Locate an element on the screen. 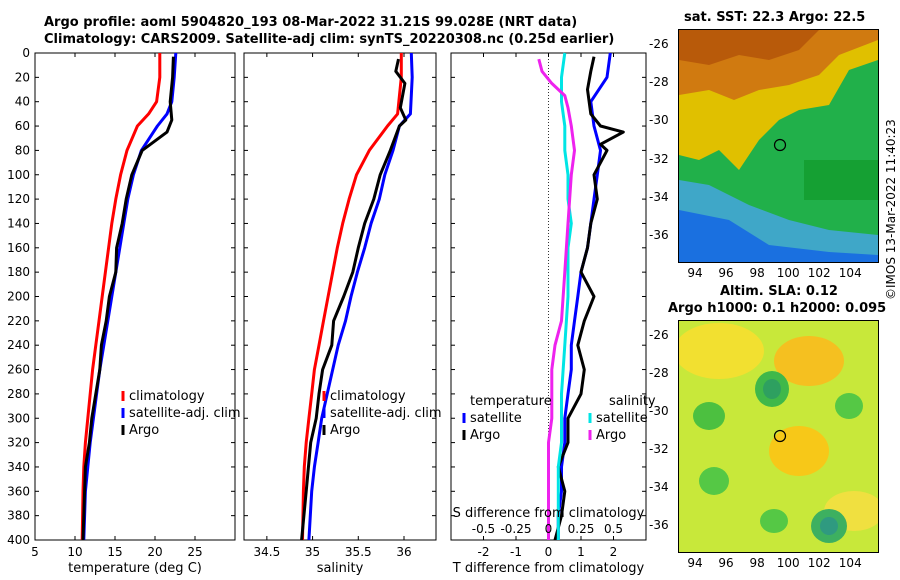 The height and width of the screenshot is (580, 900). sst-field is located at coordinates (778, 146).